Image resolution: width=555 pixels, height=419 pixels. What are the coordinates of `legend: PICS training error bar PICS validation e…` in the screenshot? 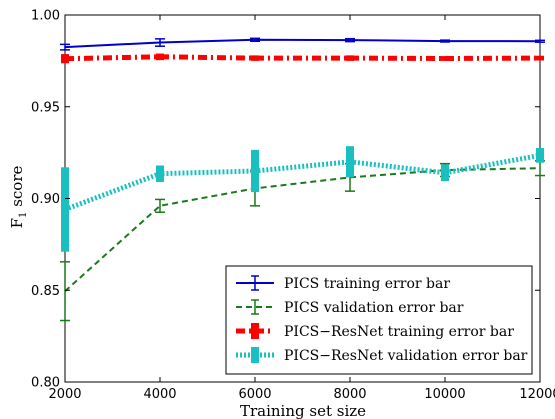 It's located at (379, 320).